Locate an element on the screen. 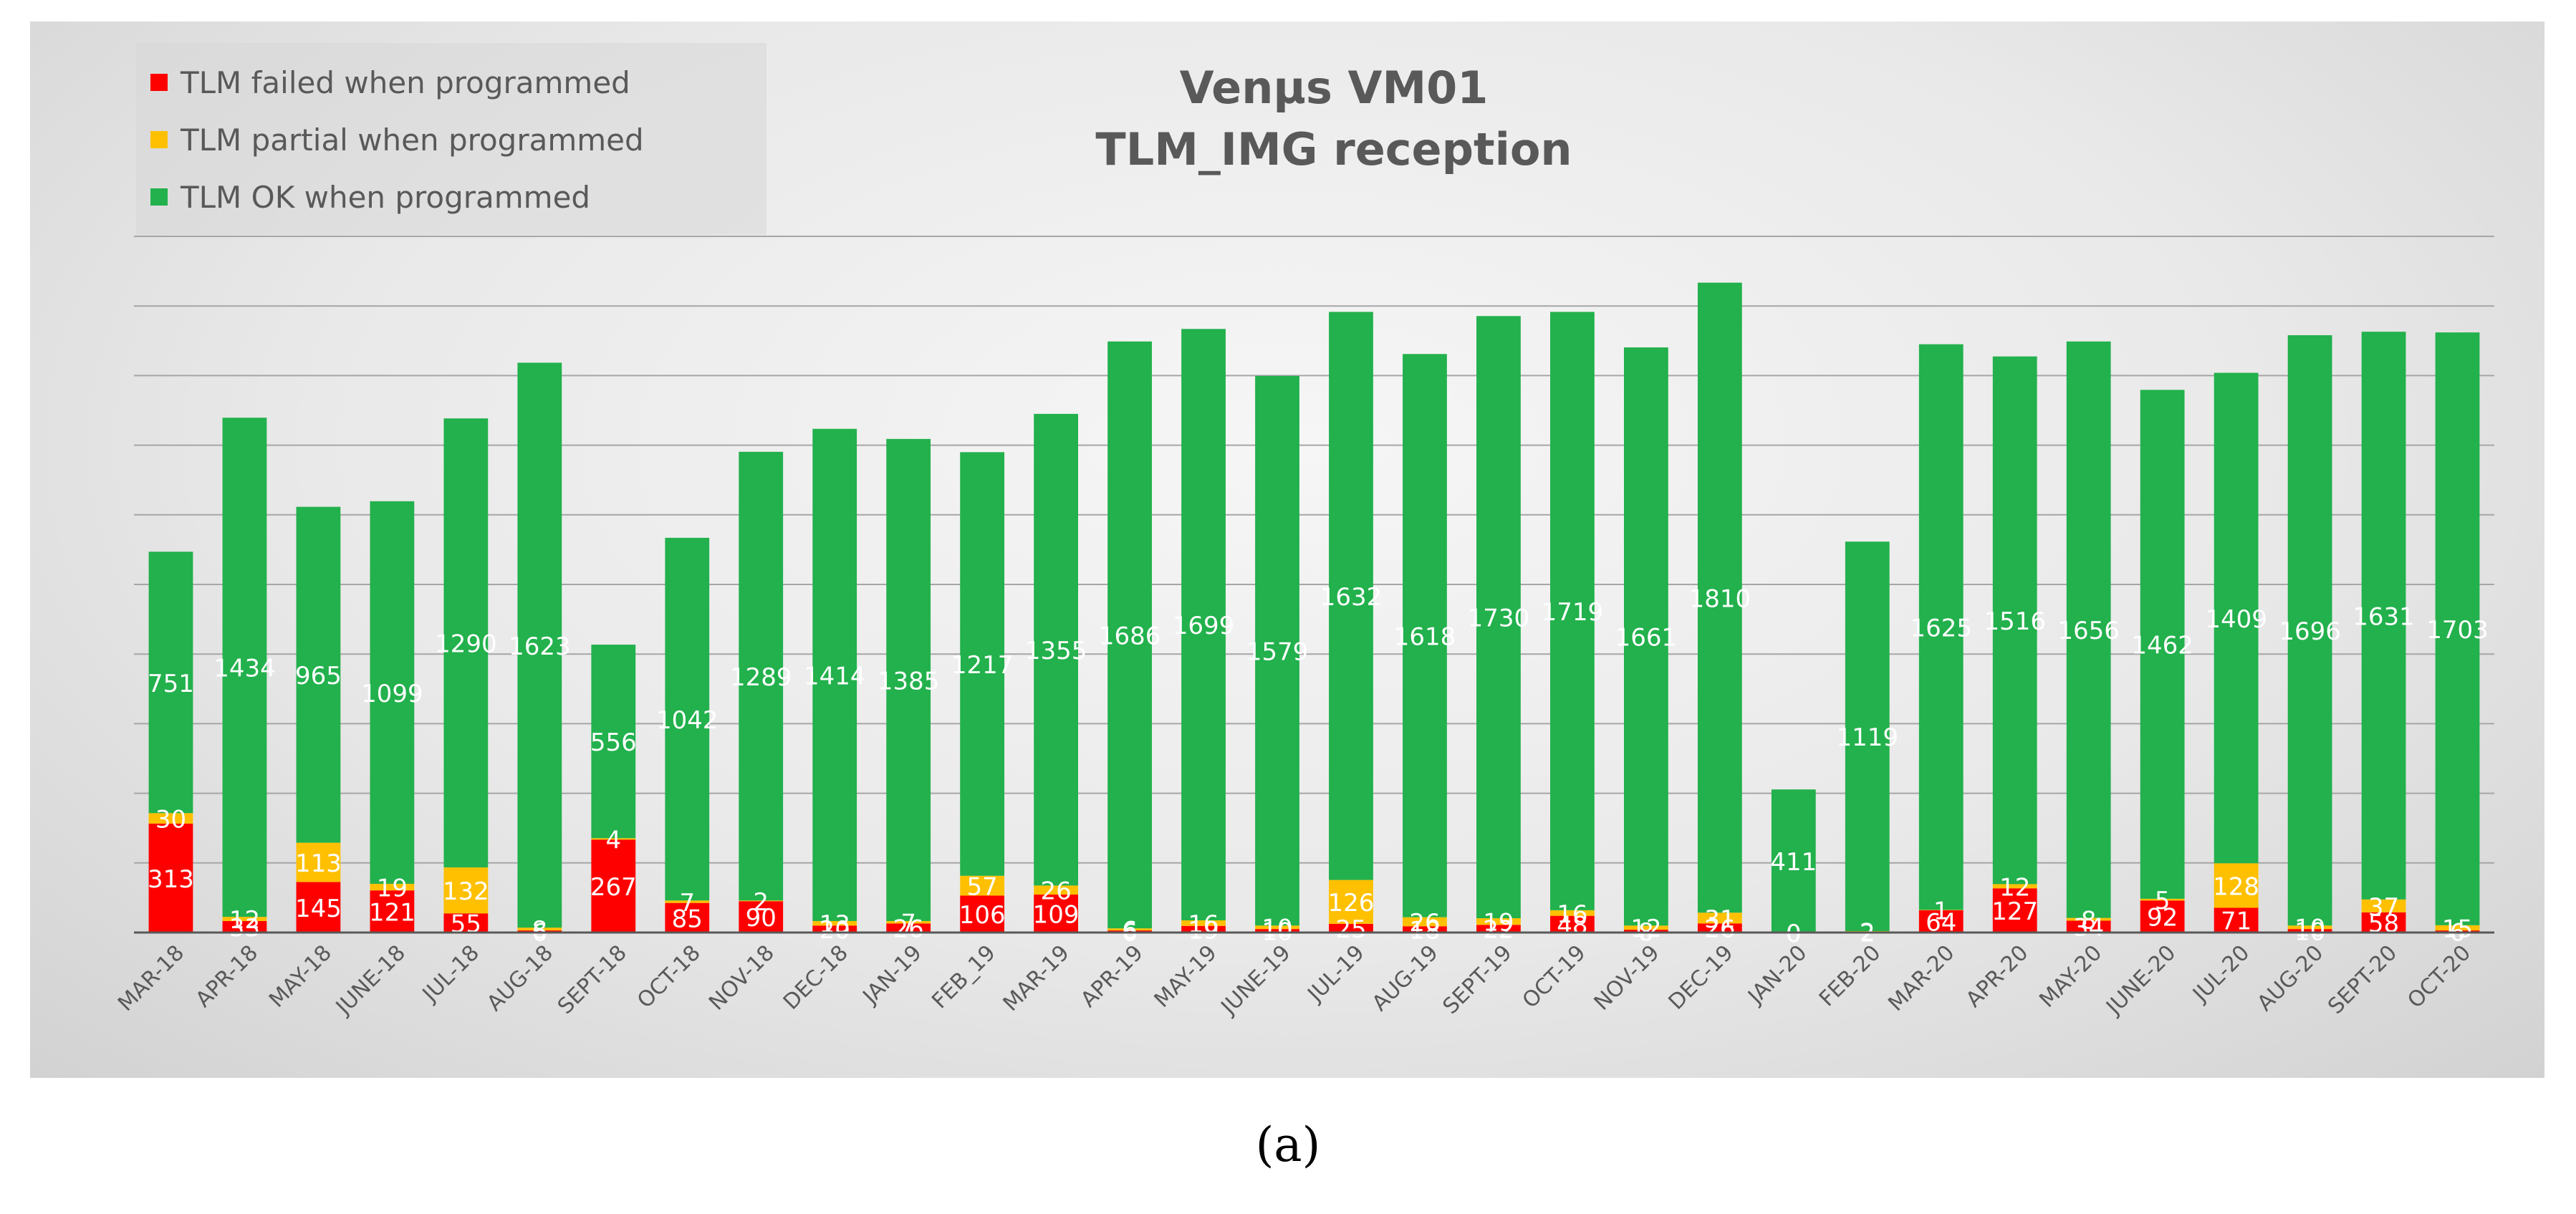 This screenshot has width=2576, height=1214. data-label-ok-APR-19: 1686 is located at coordinates (1130, 636).